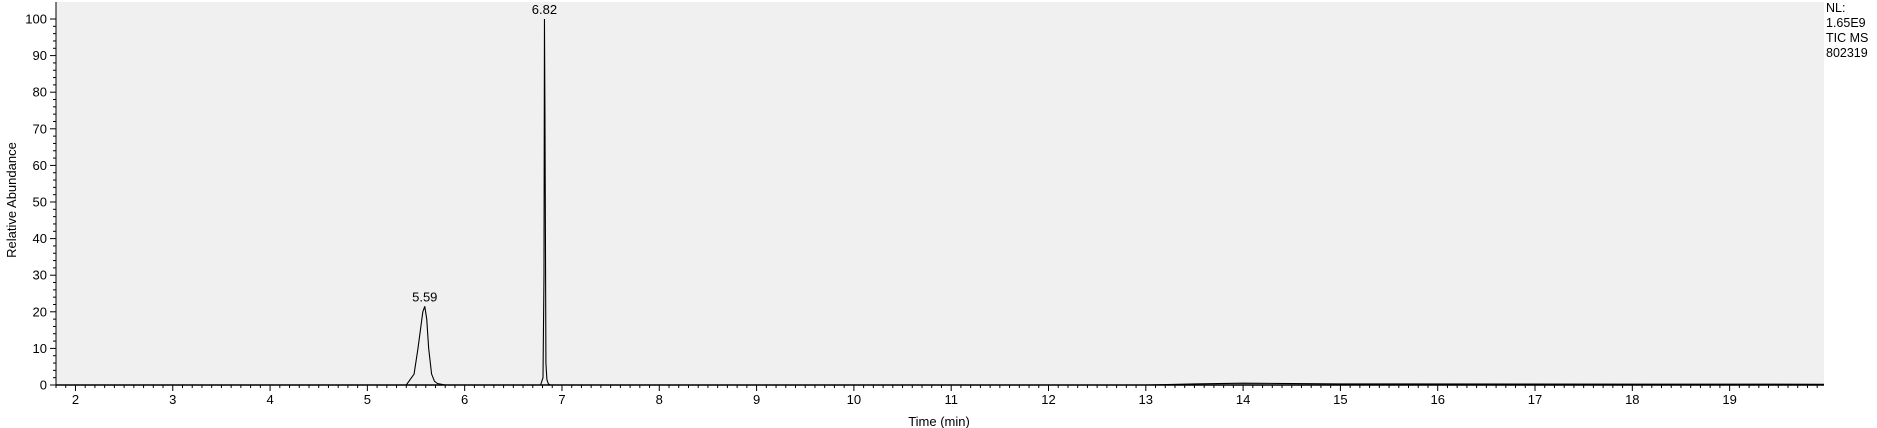 The height and width of the screenshot is (428, 1877). What do you see at coordinates (854, 399) in the screenshot?
I see `x-tick-label: 10` at bounding box center [854, 399].